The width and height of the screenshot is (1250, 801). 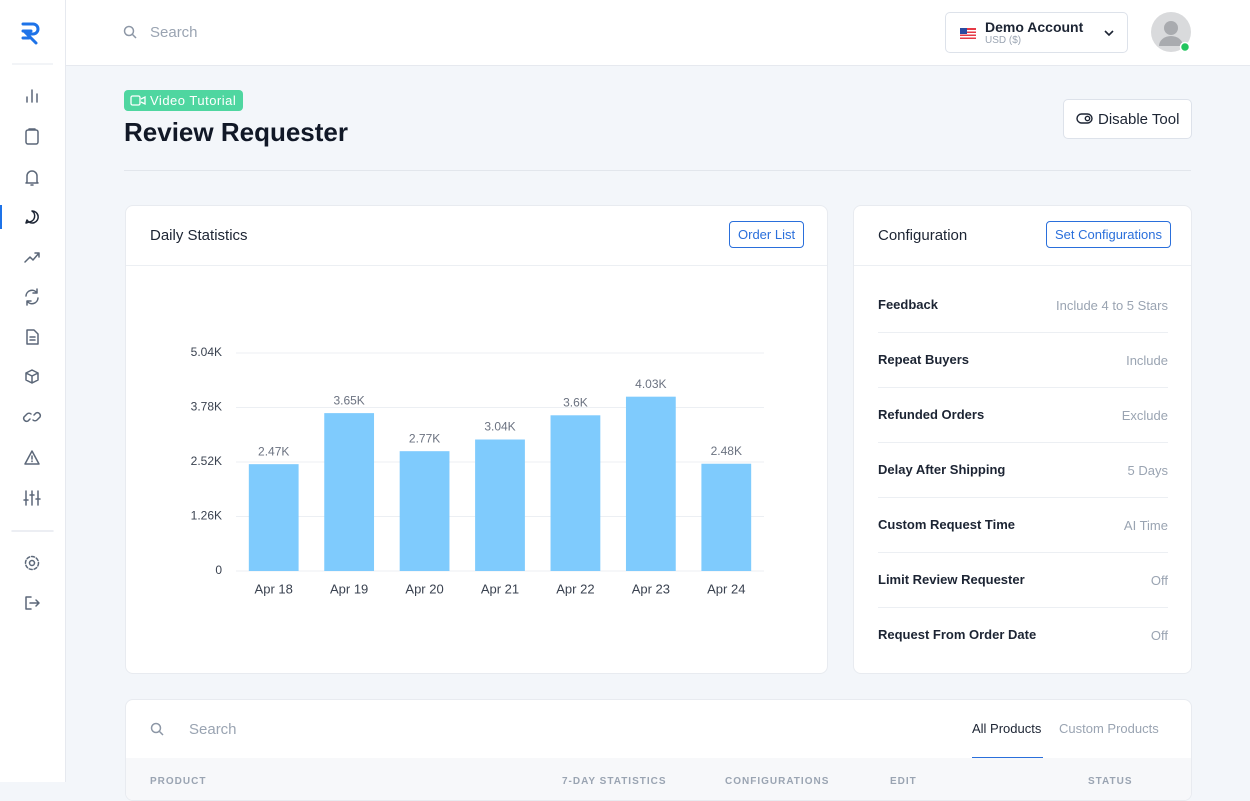 I want to click on value-label: 4.03K, so click(x=650, y=384).